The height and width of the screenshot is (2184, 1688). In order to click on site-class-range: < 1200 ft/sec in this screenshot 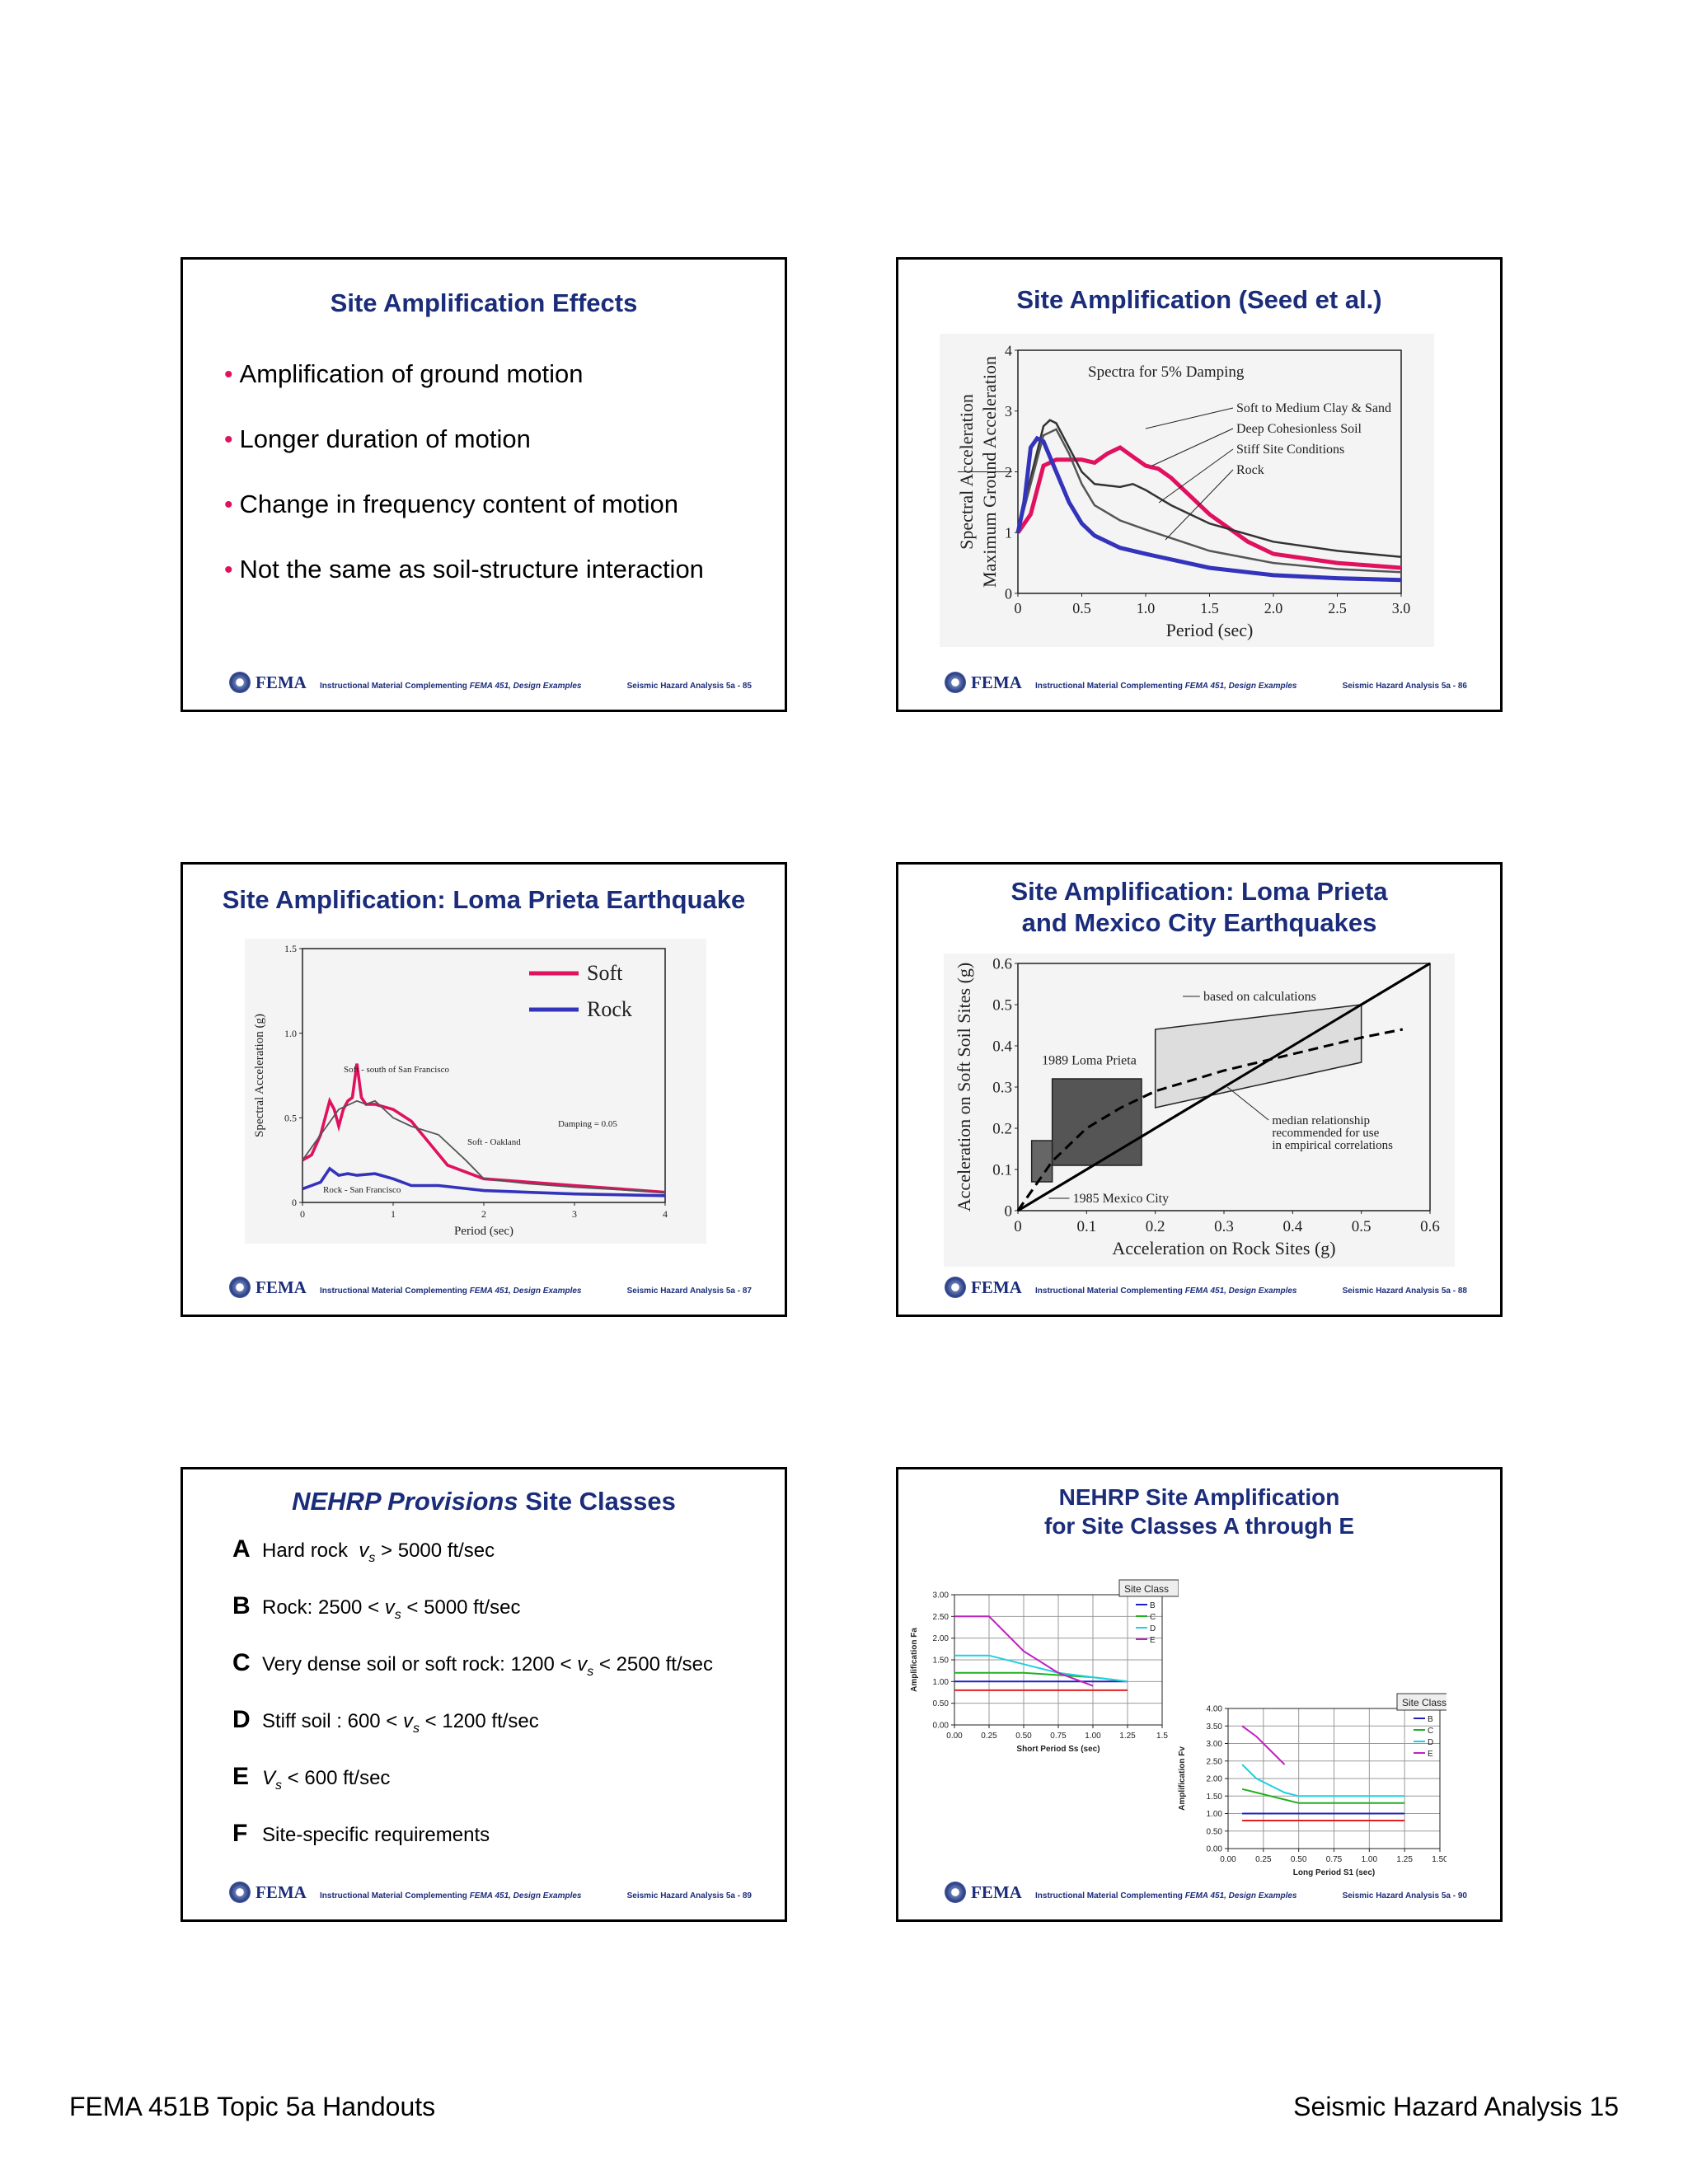, I will do `click(480, 1721)`.